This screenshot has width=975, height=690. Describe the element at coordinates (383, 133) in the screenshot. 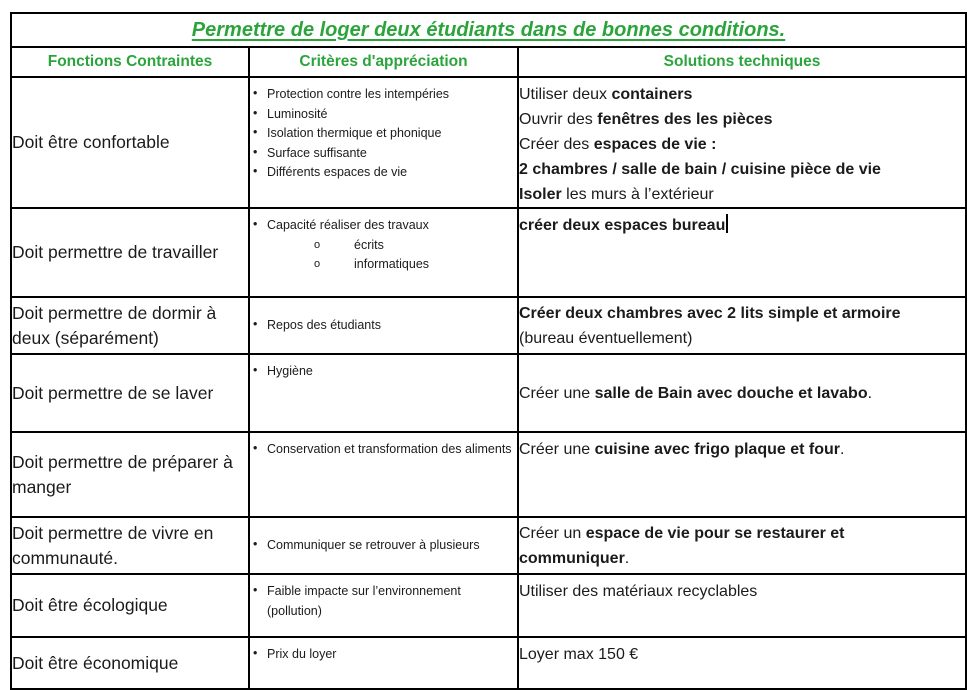

I see `criteria-item: Isolation thermique et phonique` at that location.